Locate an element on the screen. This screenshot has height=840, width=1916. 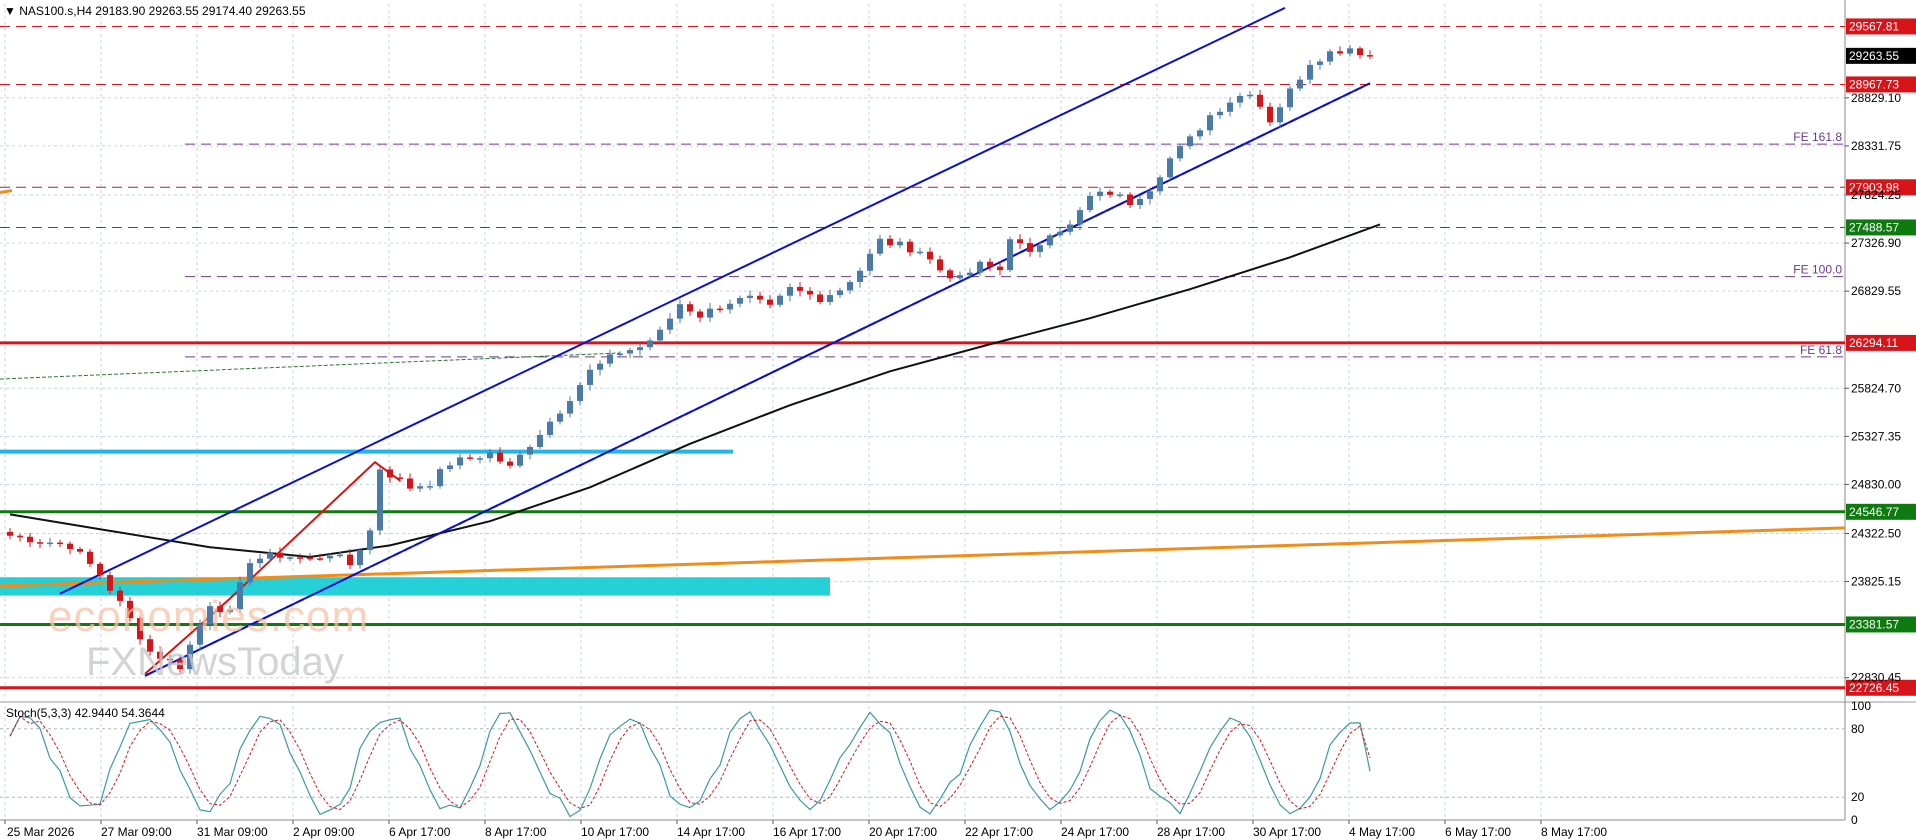
collapse-arrow-icon: ▼ is located at coordinates (10, 11).